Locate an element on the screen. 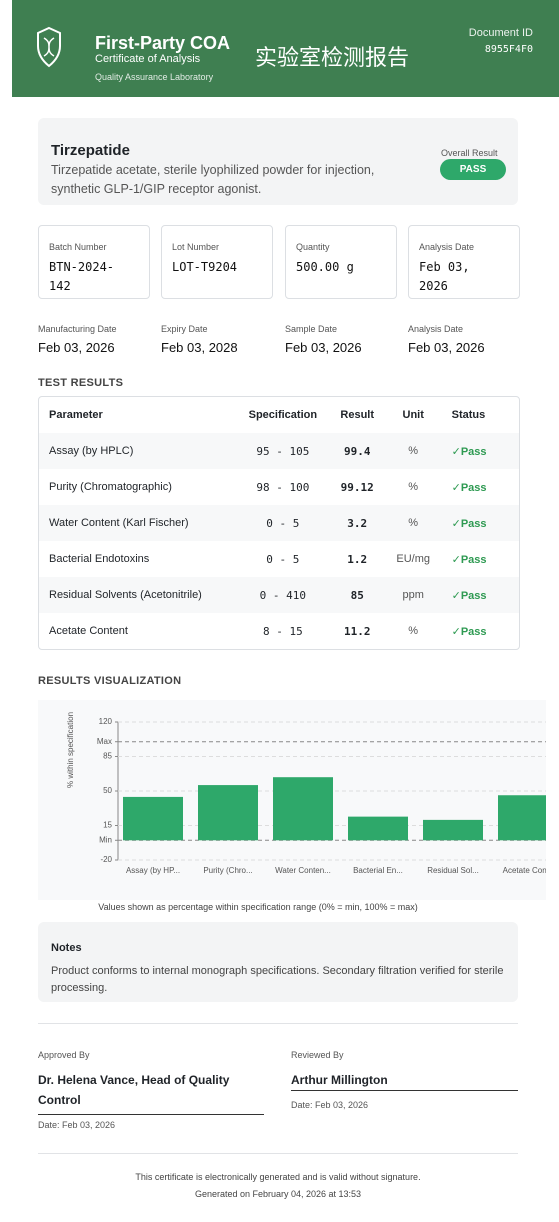  doc-id: 8955F4F0 is located at coordinates (508, 49).